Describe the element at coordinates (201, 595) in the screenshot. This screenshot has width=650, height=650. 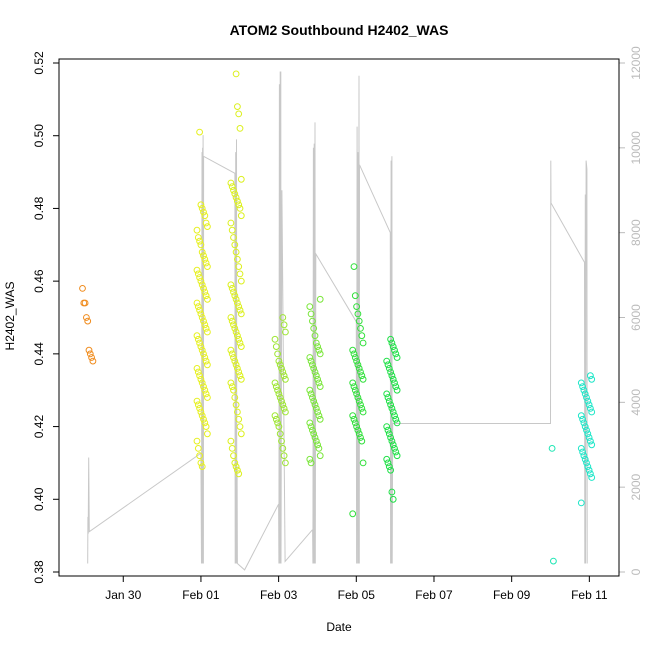
I see `x-tick-label: Feb 01` at that location.